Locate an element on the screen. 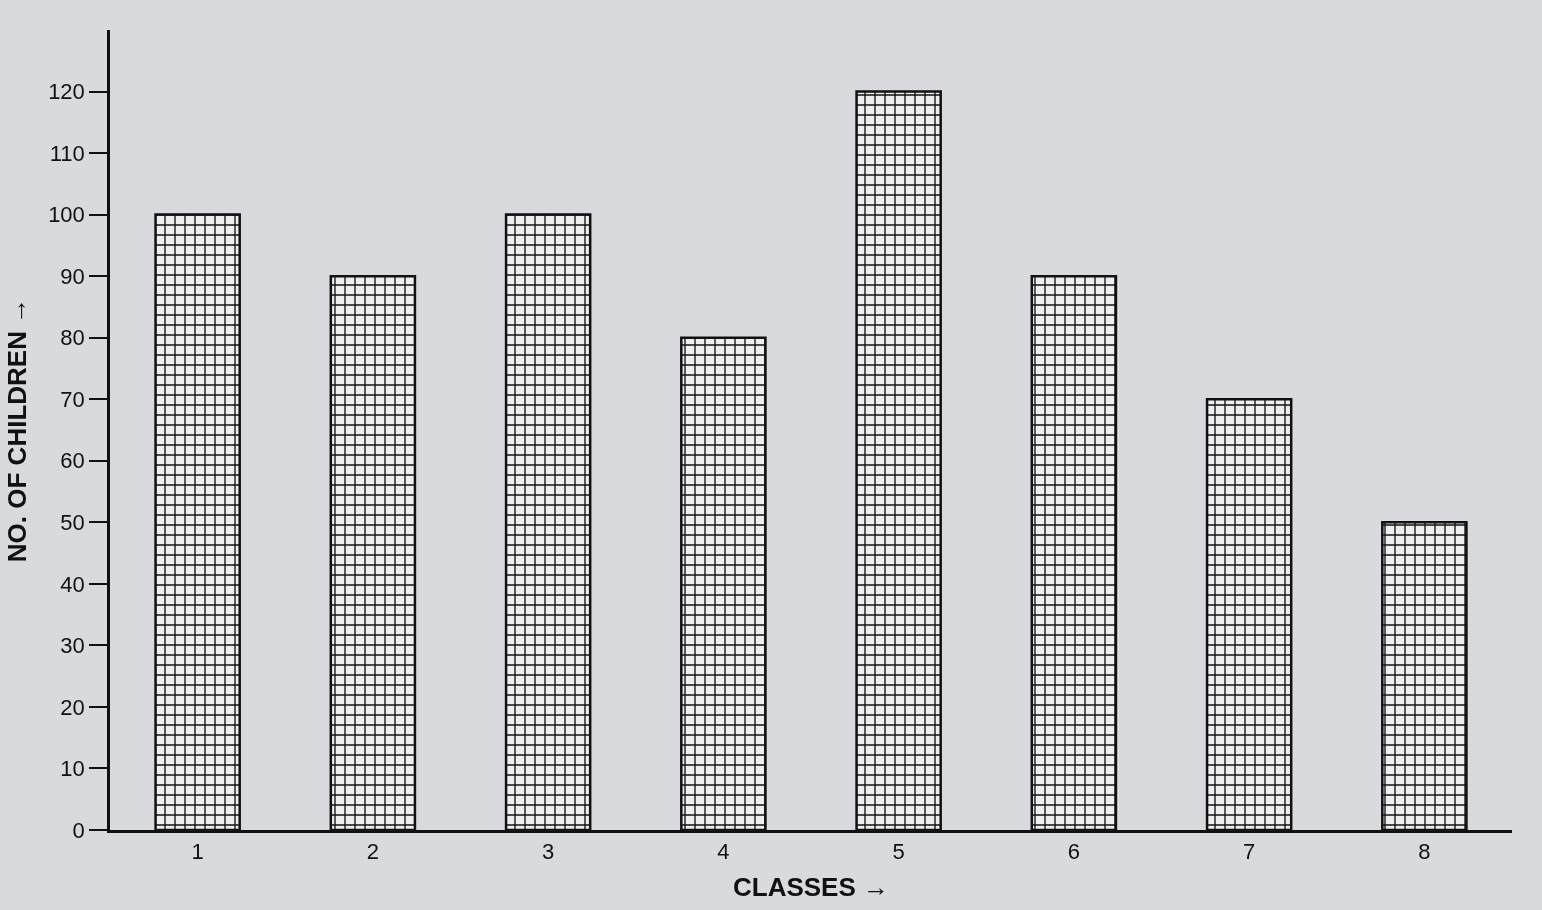  y-tick-label: 120 is located at coordinates (66, 92).